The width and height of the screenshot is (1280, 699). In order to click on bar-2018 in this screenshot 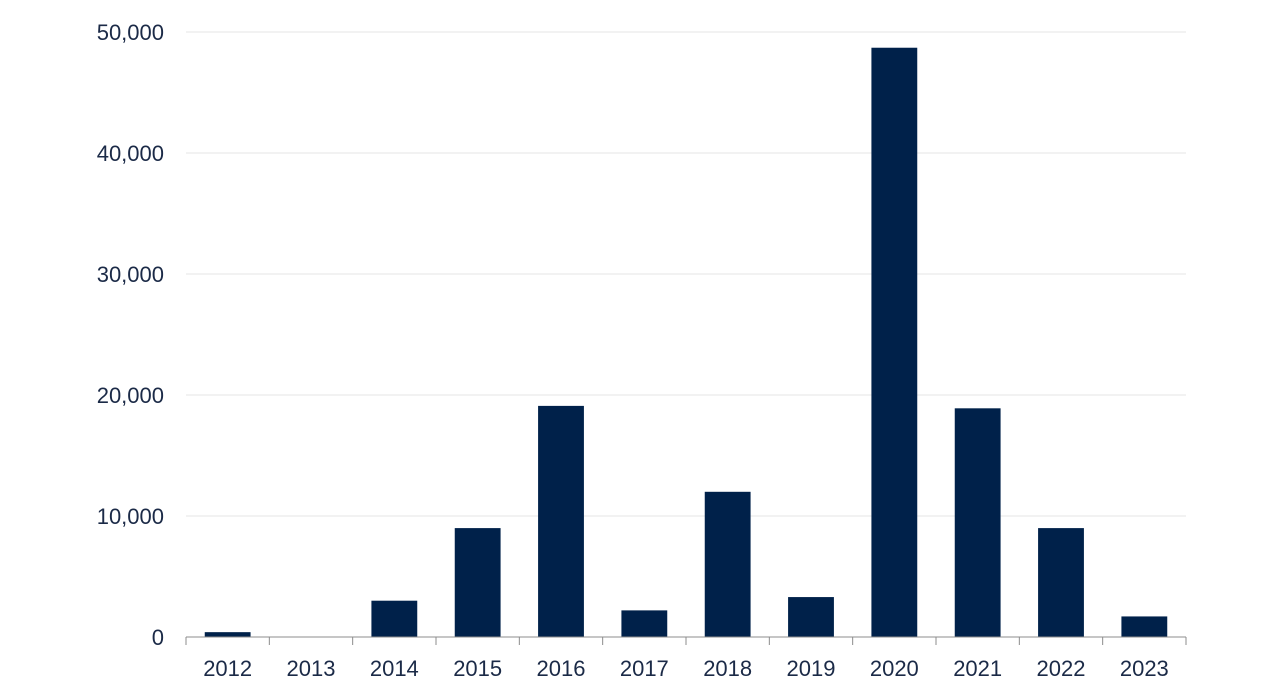, I will do `click(727, 564)`.